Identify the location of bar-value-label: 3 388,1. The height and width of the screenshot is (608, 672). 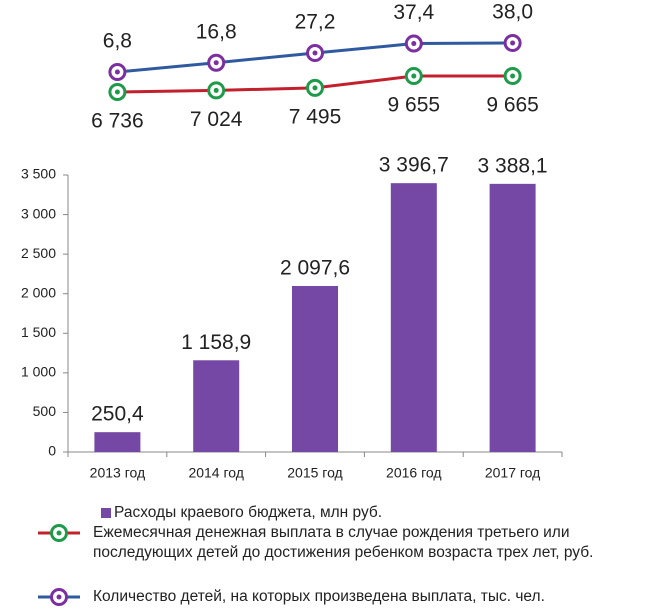
(513, 165).